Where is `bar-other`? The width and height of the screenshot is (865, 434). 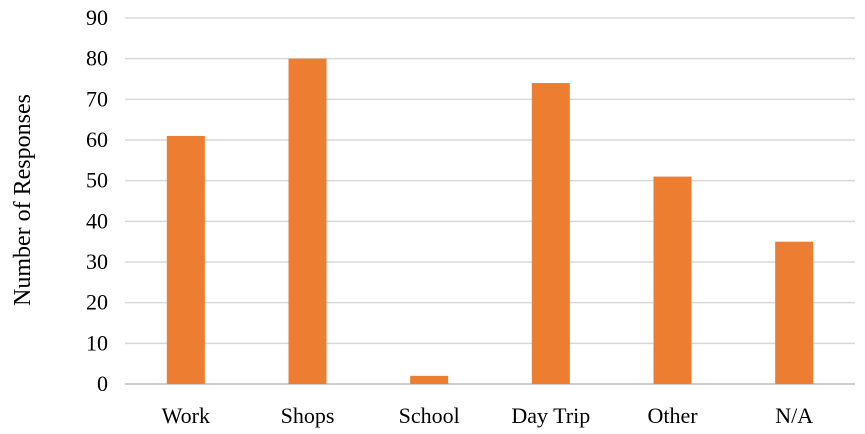
bar-other is located at coordinates (672, 280).